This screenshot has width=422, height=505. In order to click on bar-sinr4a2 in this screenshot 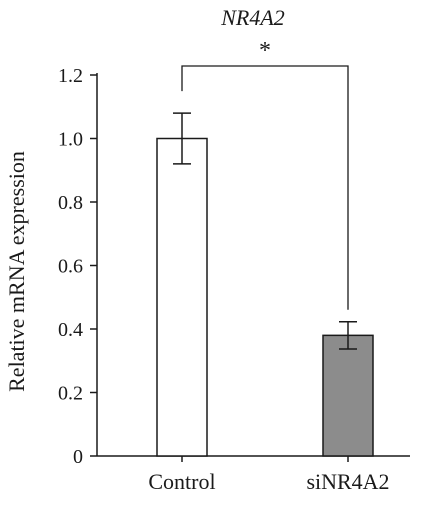, I will do `click(348, 395)`.